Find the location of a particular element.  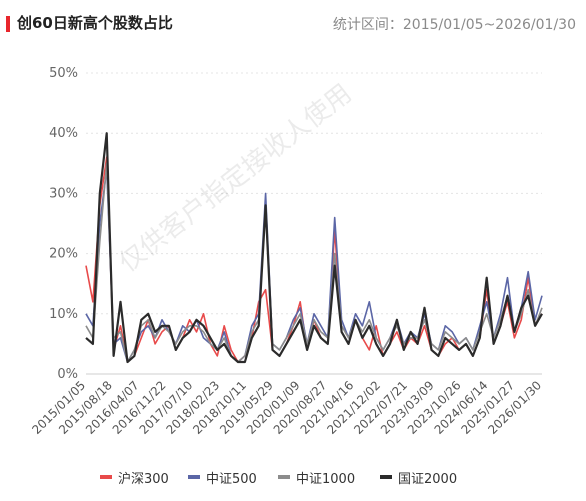

title-accent-bar is located at coordinates (8, 24).